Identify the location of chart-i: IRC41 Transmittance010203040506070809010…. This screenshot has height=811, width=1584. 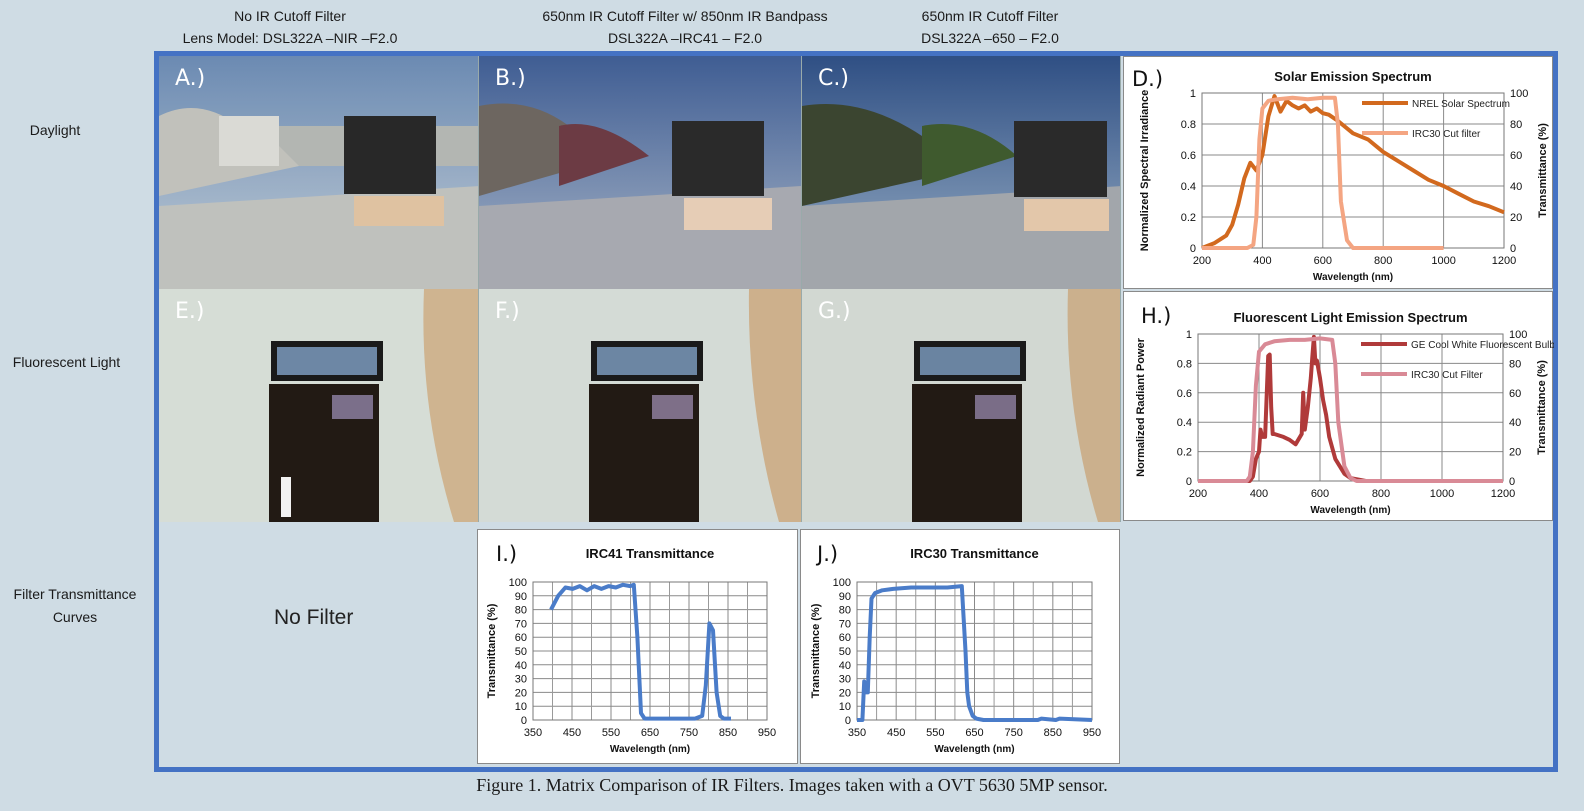
(631, 650).